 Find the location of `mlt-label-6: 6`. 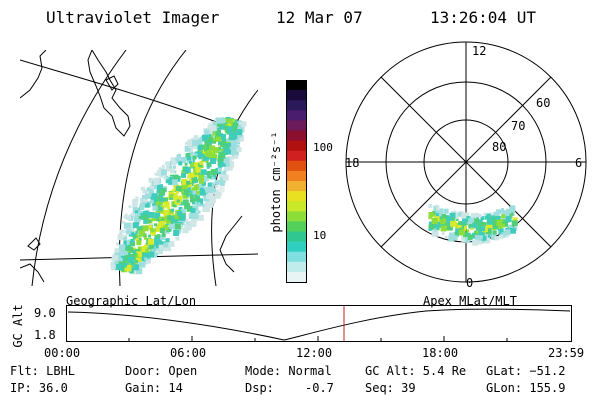

mlt-label-6: 6 is located at coordinates (579, 163).